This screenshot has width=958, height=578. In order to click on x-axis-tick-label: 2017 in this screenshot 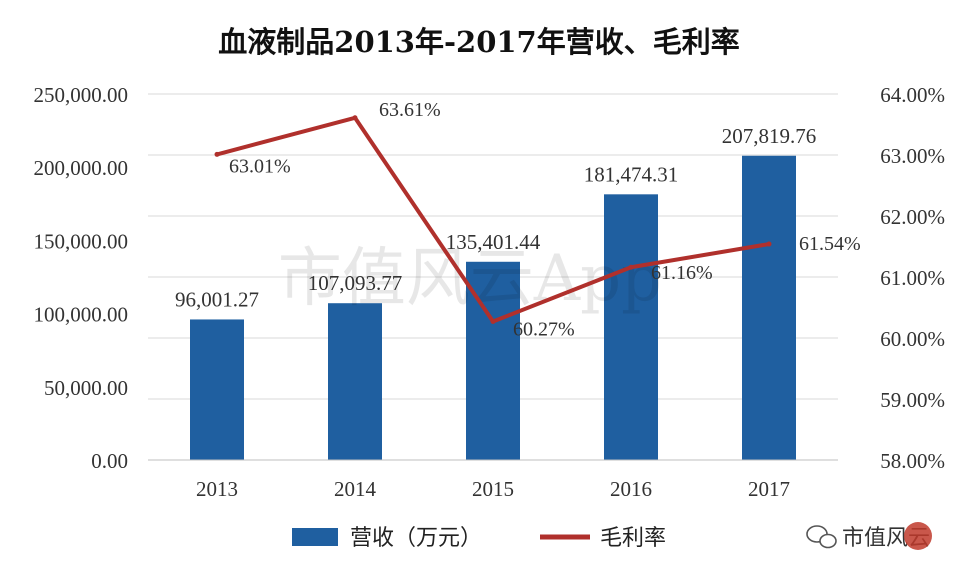, I will do `click(769, 489)`.